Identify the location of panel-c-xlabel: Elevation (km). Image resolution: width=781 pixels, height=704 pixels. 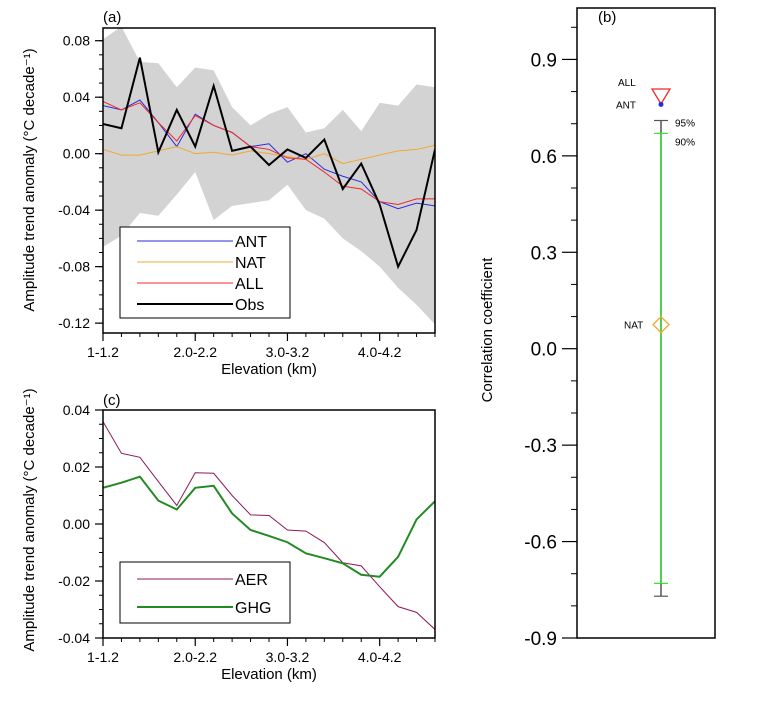
(269, 674).